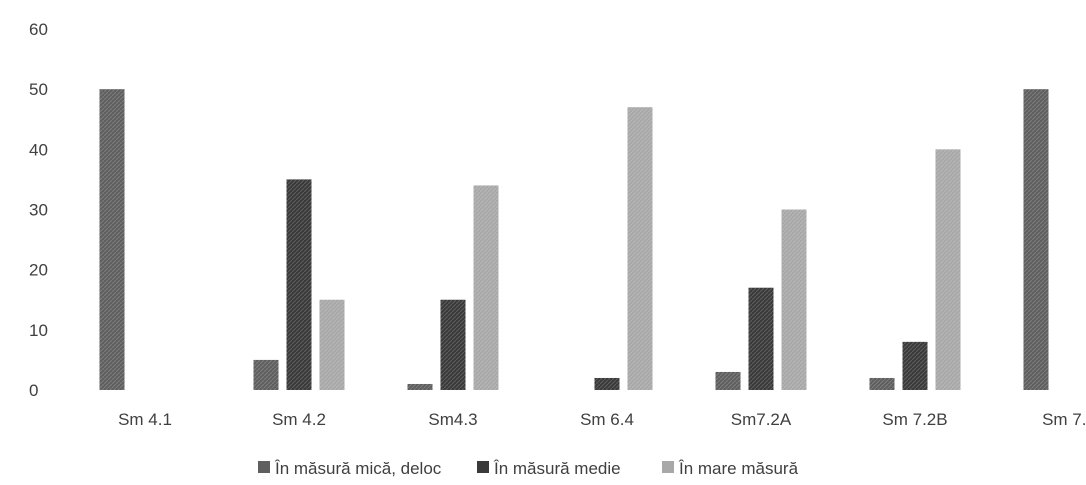 The width and height of the screenshot is (1086, 485). Describe the element at coordinates (38, 29) in the screenshot. I see `y-tick-label: 60` at that location.